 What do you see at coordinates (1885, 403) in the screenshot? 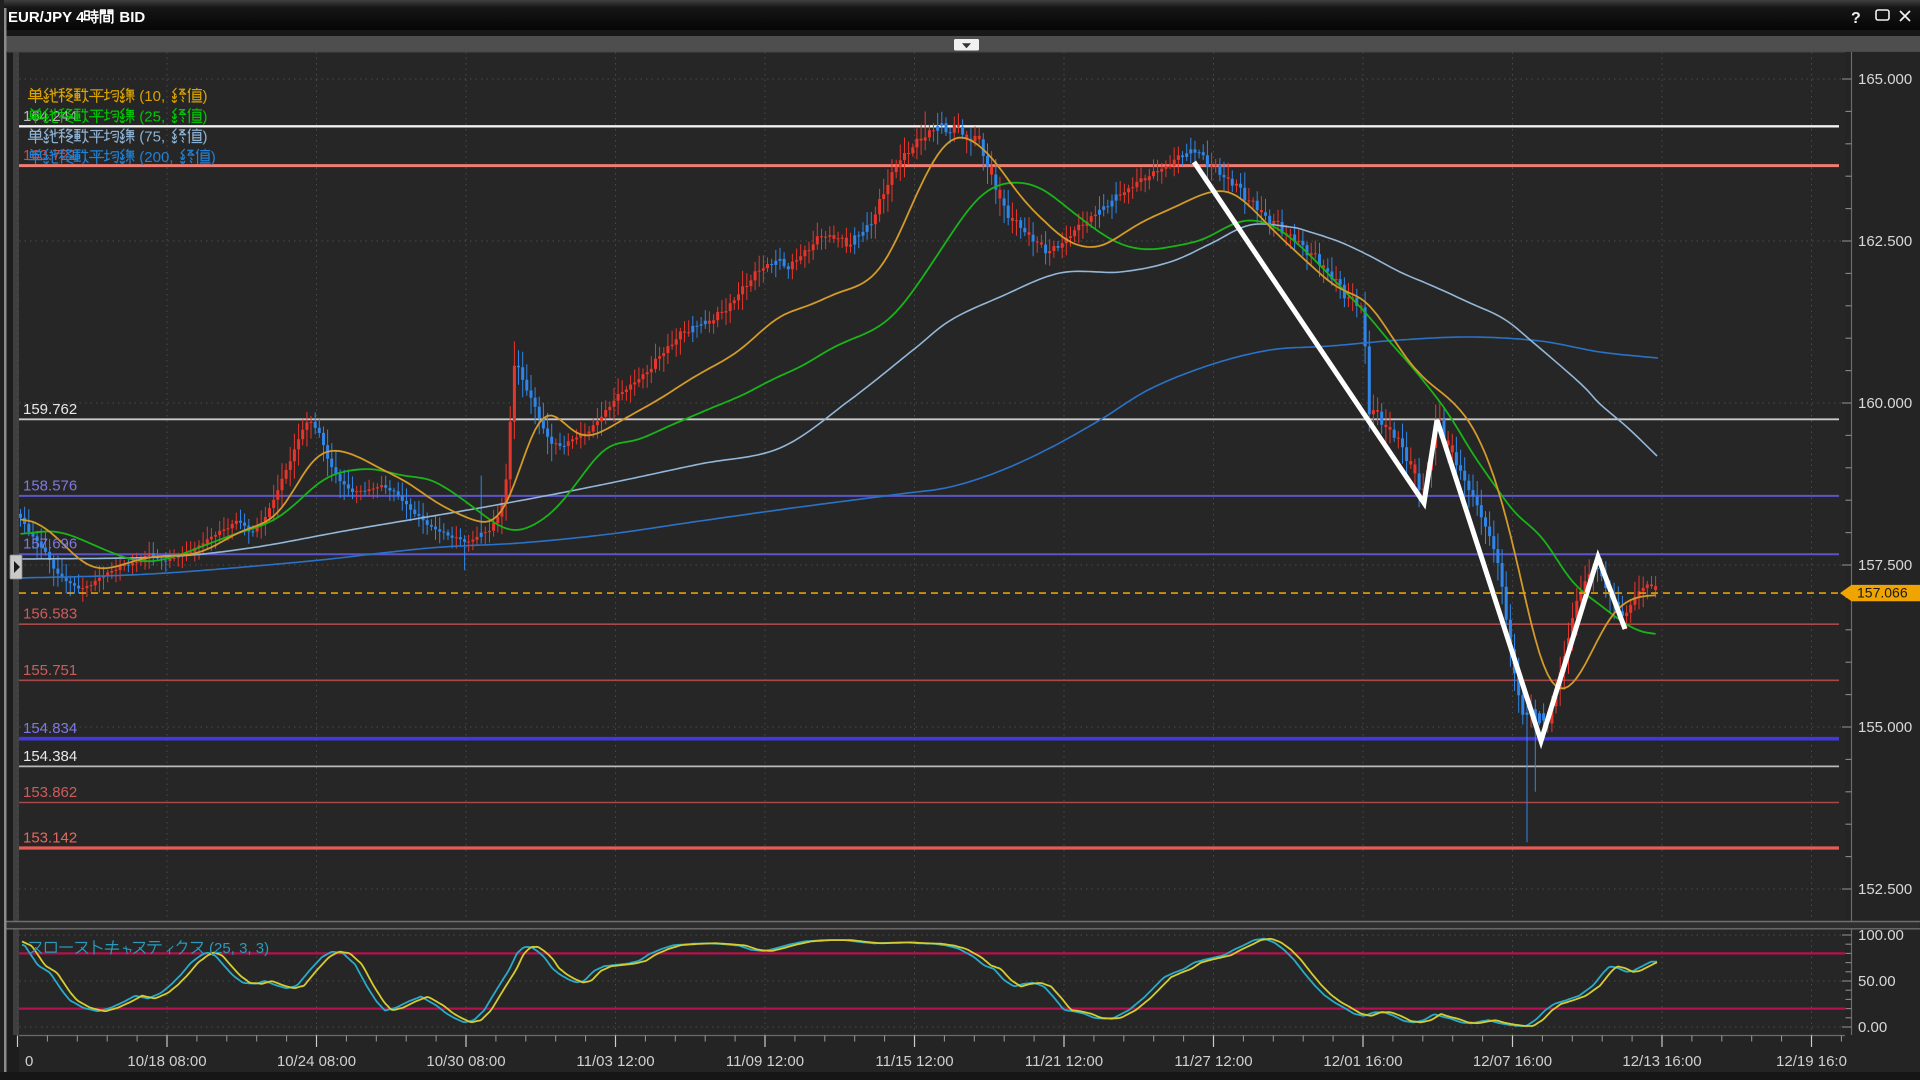
I see `svg-text: 160.000` at bounding box center [1885, 403].